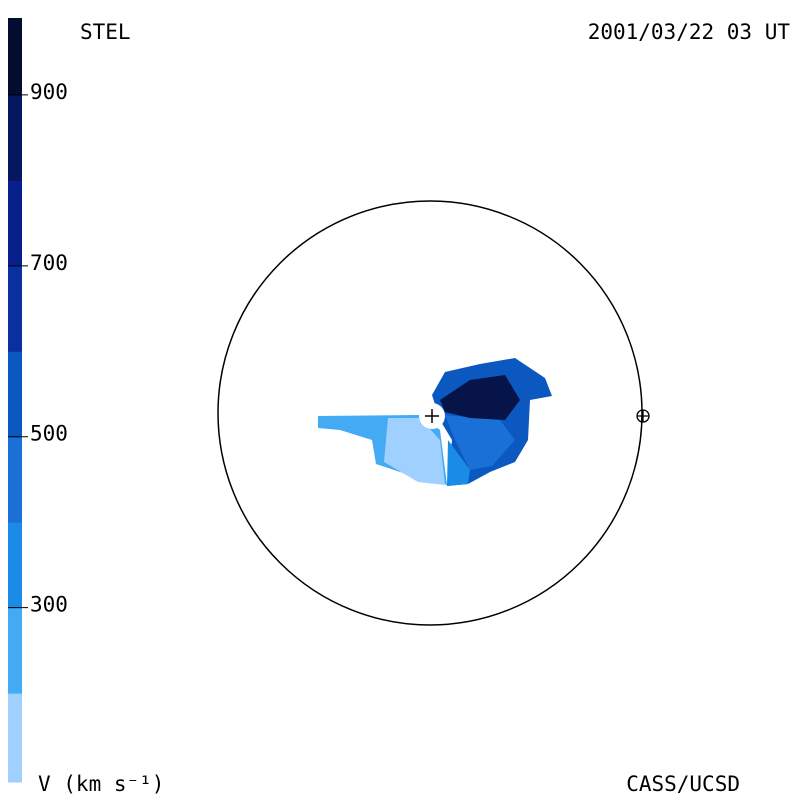 This screenshot has width=800, height=800. I want to click on sun-marker, so click(432, 416).